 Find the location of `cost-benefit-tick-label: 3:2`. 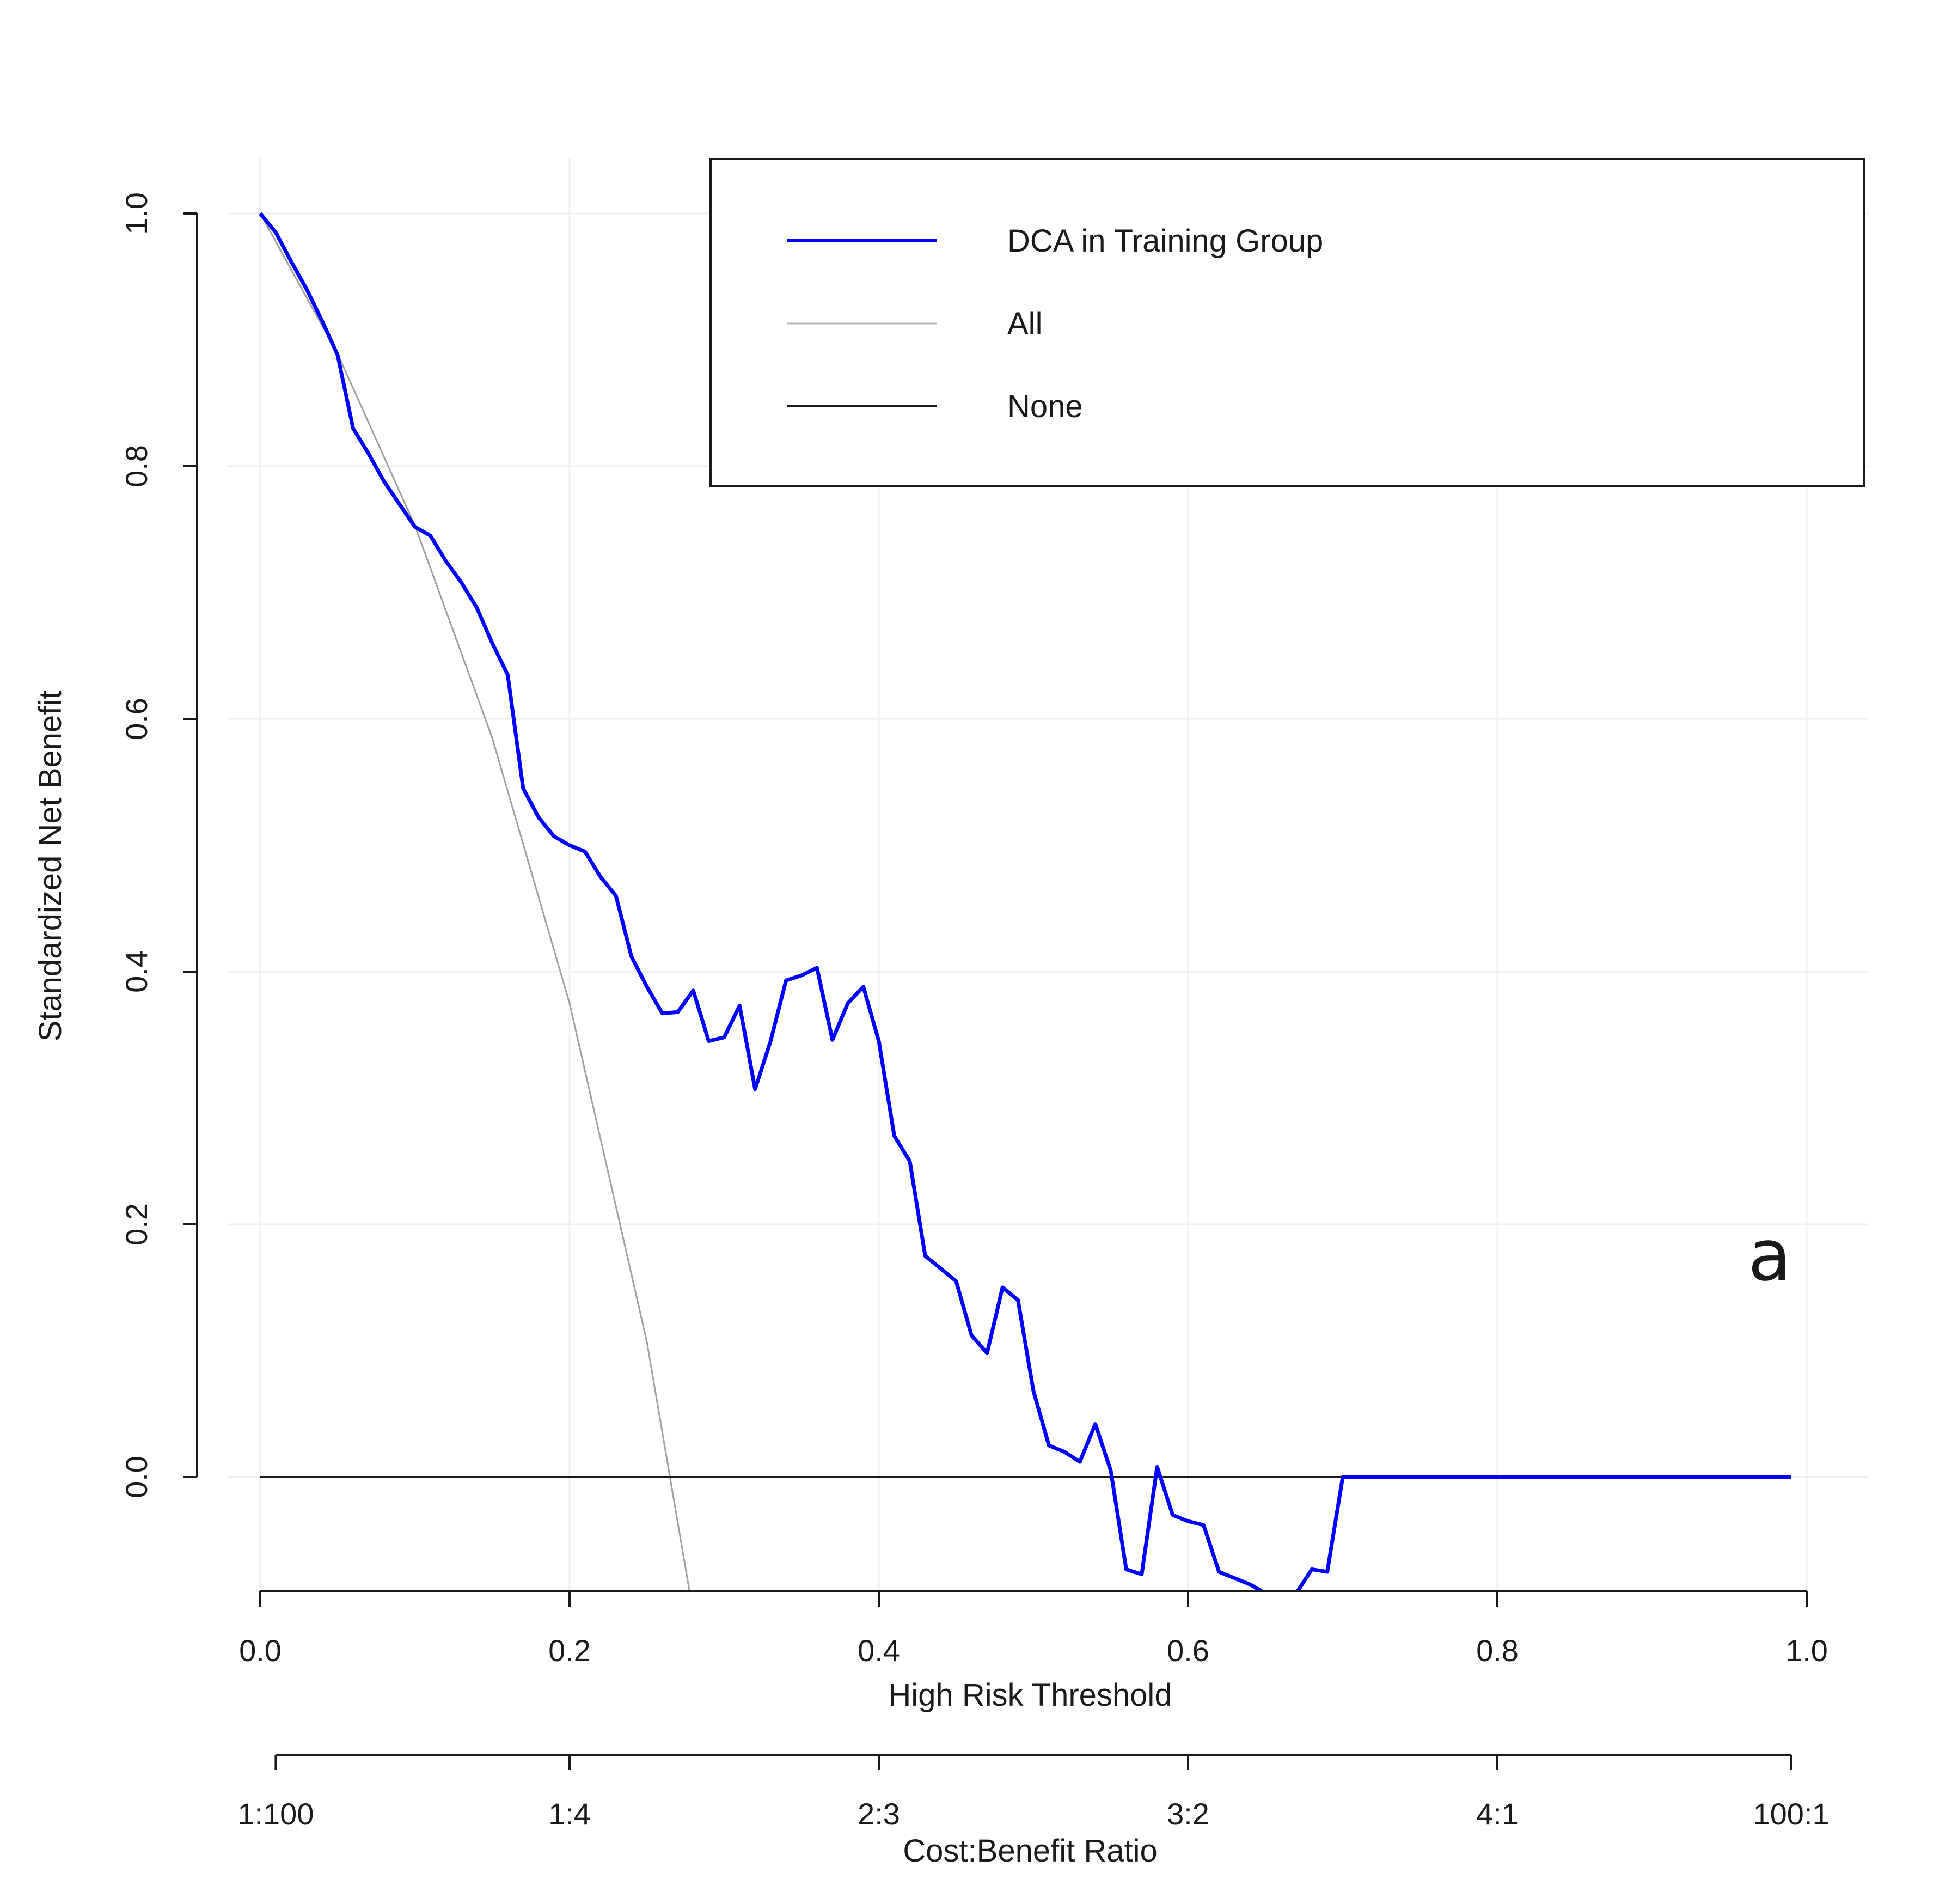

cost-benefit-tick-label: 3:2 is located at coordinates (1188, 1814).